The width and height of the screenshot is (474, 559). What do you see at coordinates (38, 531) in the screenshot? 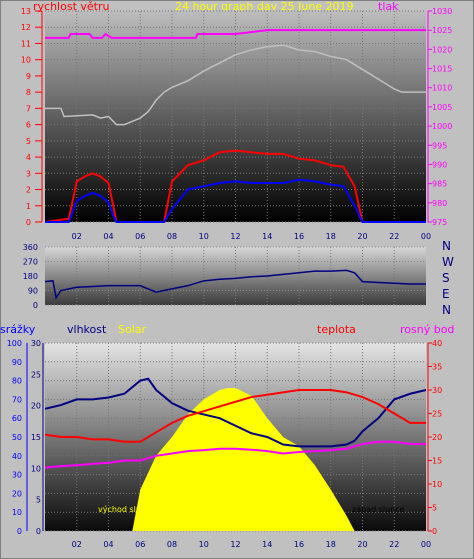
I see `humidity-axis-tick: 0` at bounding box center [38, 531].